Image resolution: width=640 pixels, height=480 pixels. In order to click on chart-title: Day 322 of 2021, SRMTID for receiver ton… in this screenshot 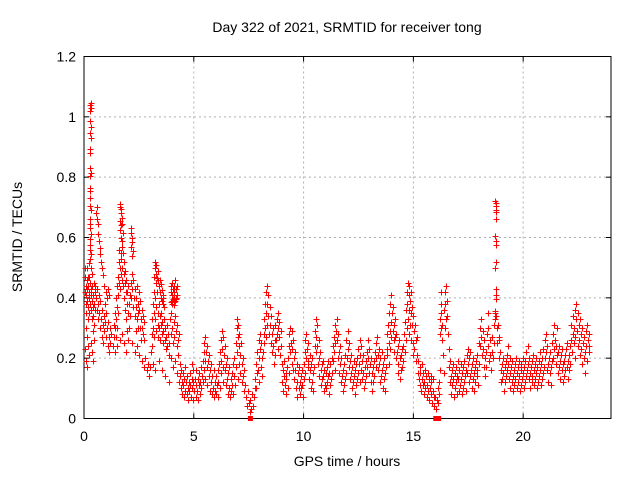, I will do `click(346, 27)`.